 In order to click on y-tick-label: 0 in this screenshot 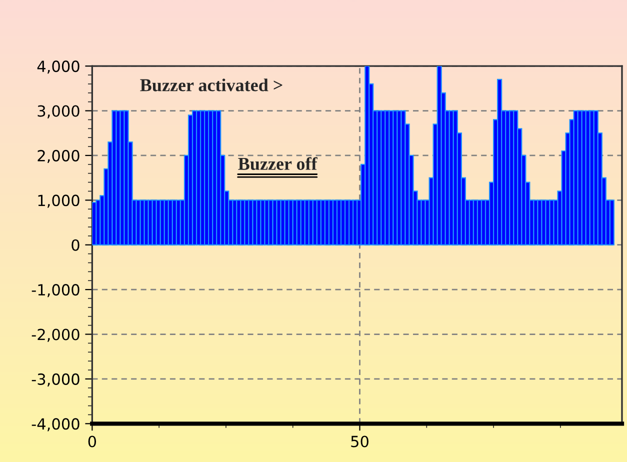, I will do `click(76, 245)`.